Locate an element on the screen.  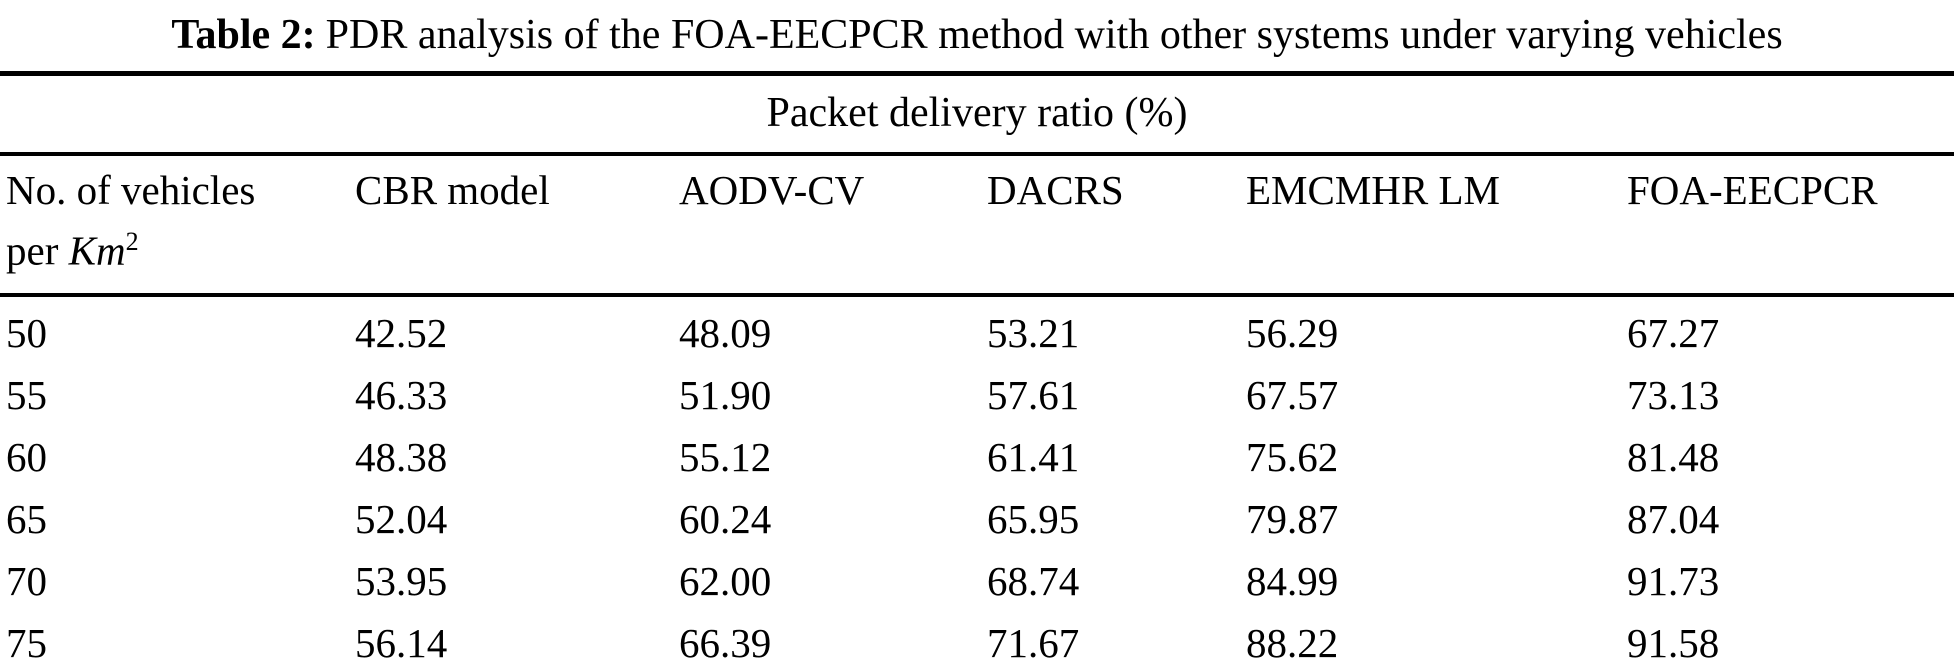
span-header-row: Packet delivery ratio (%) is located at coordinates (977, 114).